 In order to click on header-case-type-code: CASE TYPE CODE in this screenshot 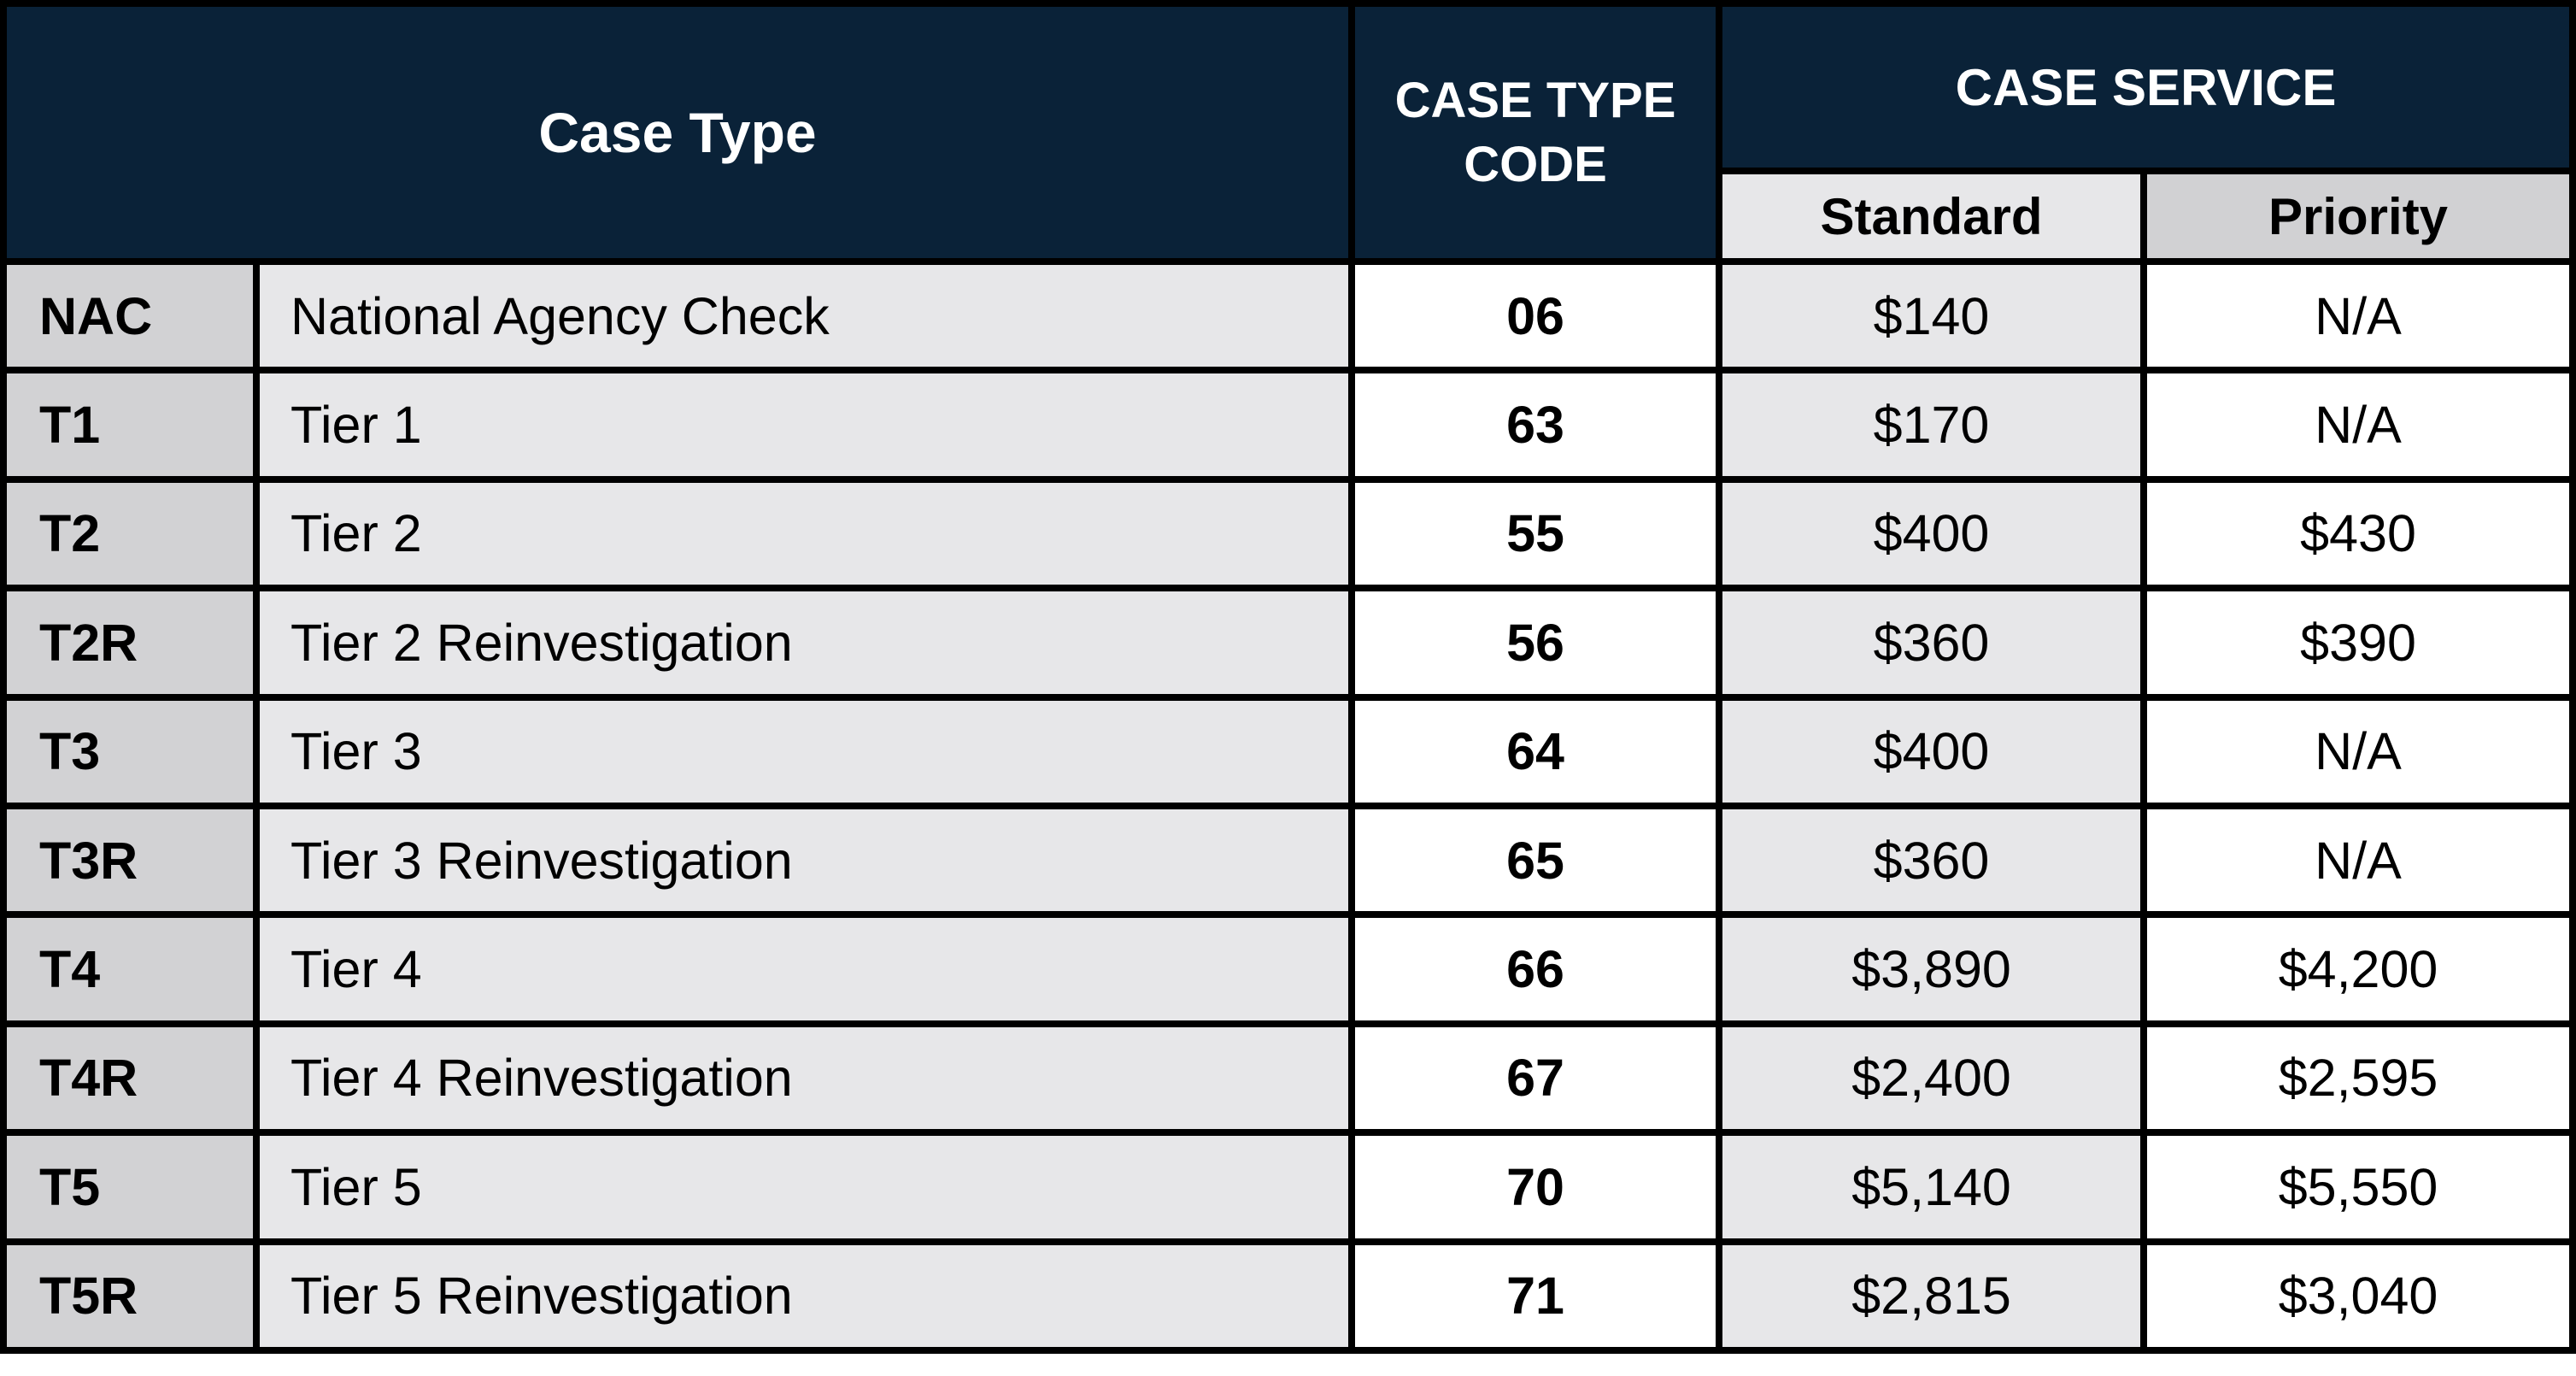, I will do `click(1535, 132)`.